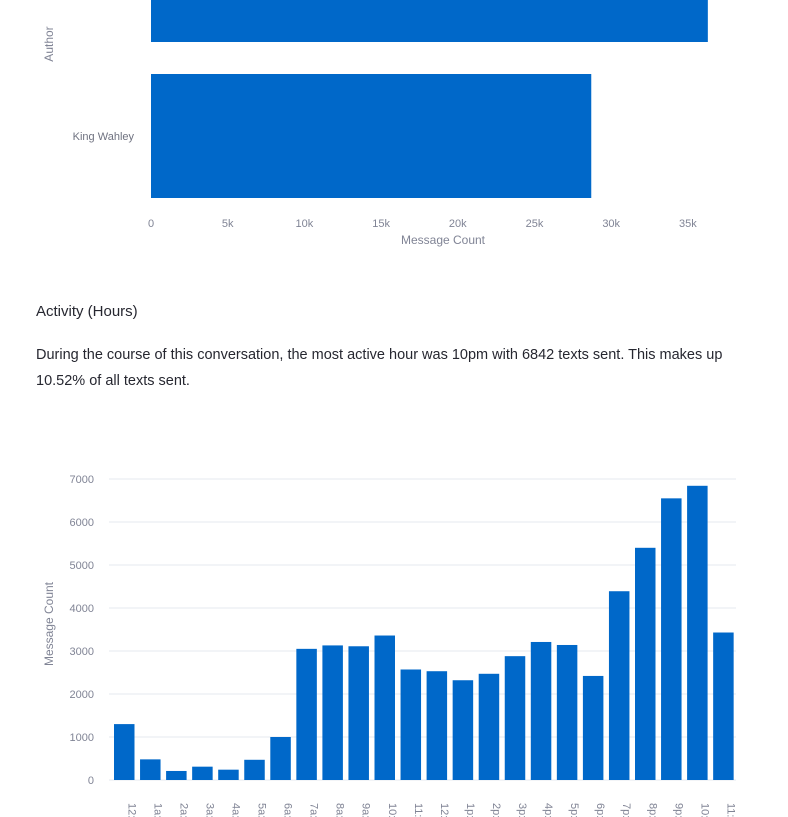 This screenshot has height=817, width=788. What do you see at coordinates (688, 224) in the screenshot?
I see `author-x-tick-label: 35k` at bounding box center [688, 224].